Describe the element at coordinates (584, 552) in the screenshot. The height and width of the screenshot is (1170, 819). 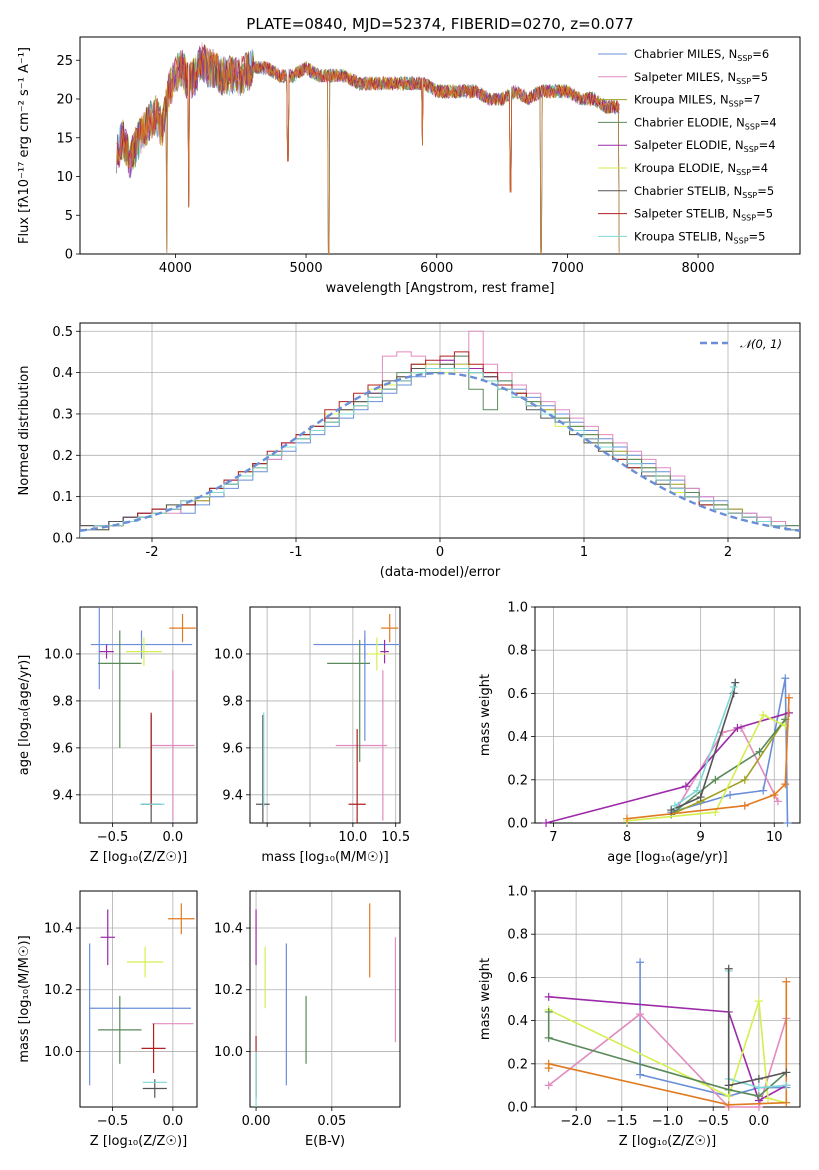
I see `x-tick-label: 1` at that location.